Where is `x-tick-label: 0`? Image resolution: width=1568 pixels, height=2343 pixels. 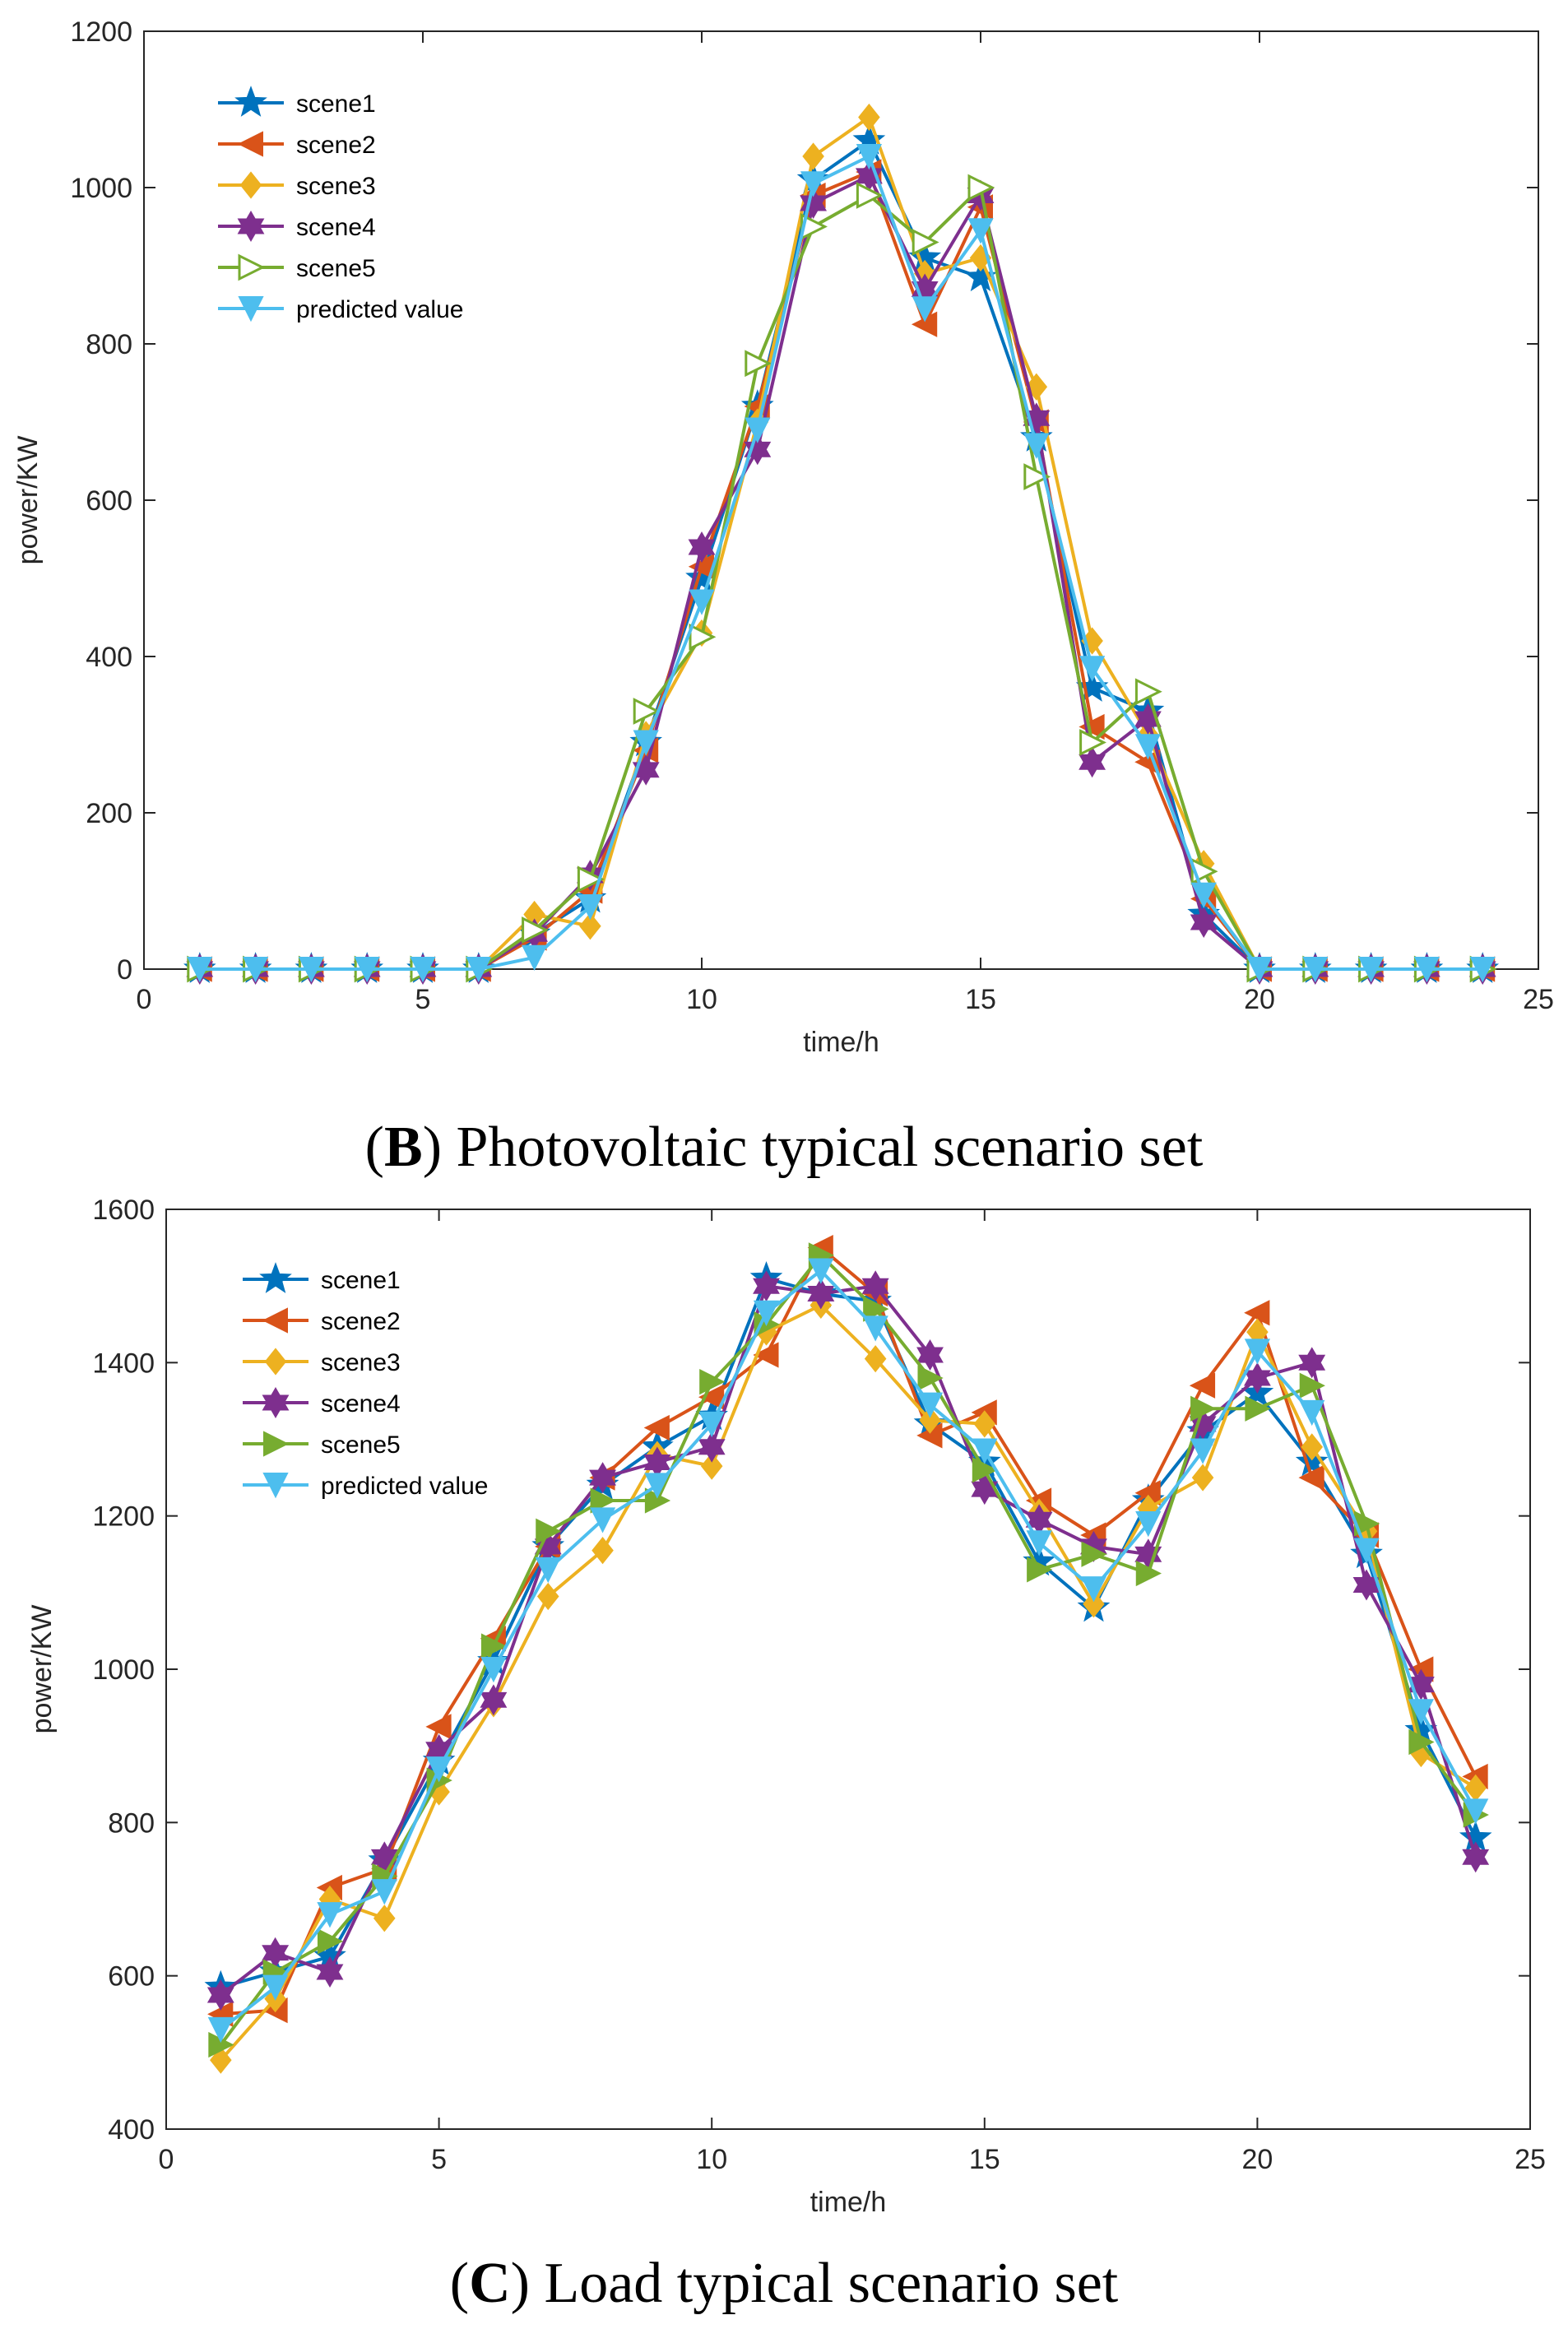
x-tick-label: 0 is located at coordinates (144, 999).